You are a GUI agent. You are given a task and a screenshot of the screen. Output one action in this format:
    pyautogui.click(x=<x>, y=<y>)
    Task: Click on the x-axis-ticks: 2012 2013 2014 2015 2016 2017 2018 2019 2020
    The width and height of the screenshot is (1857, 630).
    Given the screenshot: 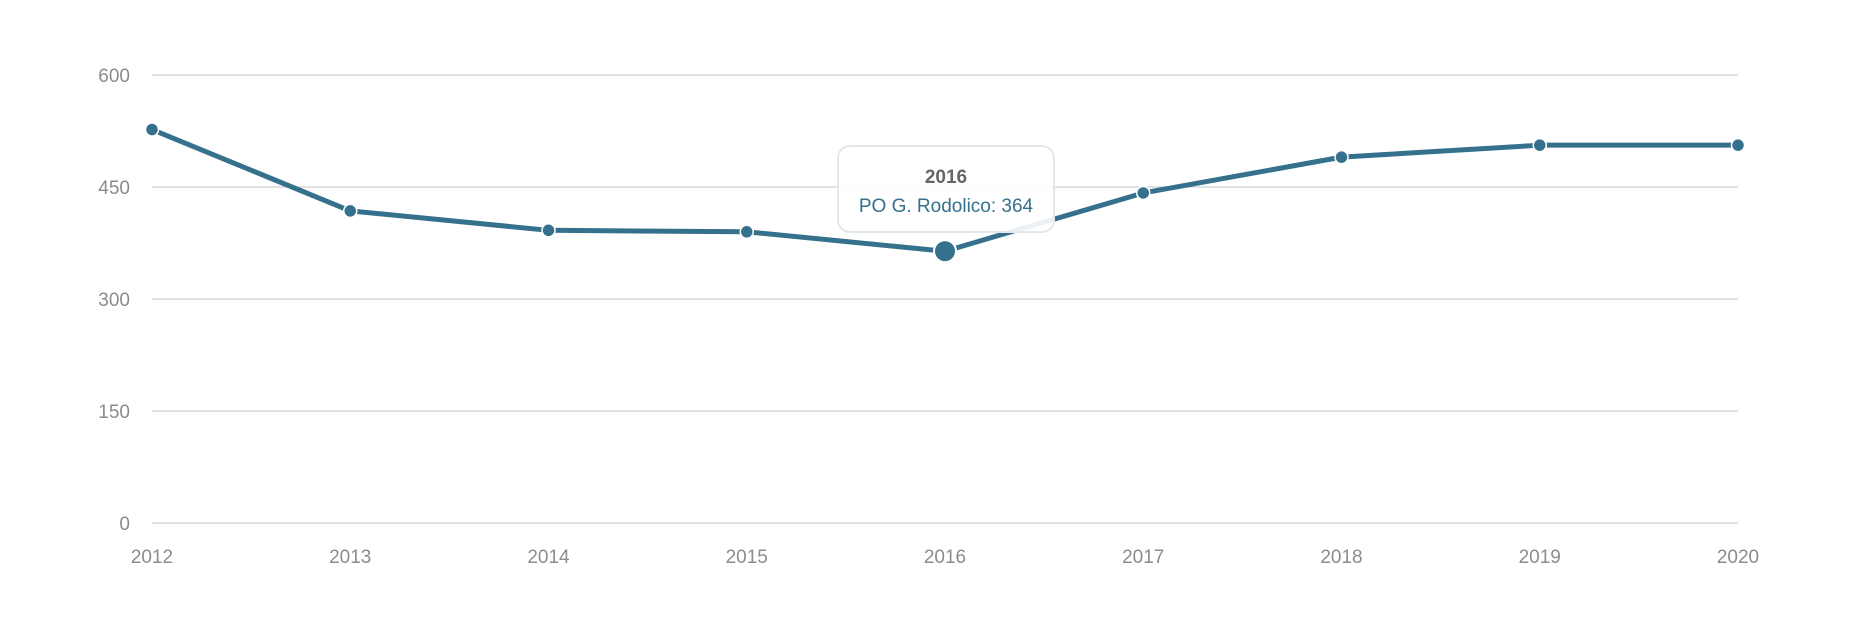 What is the action you would take?
    pyautogui.click(x=945, y=557)
    